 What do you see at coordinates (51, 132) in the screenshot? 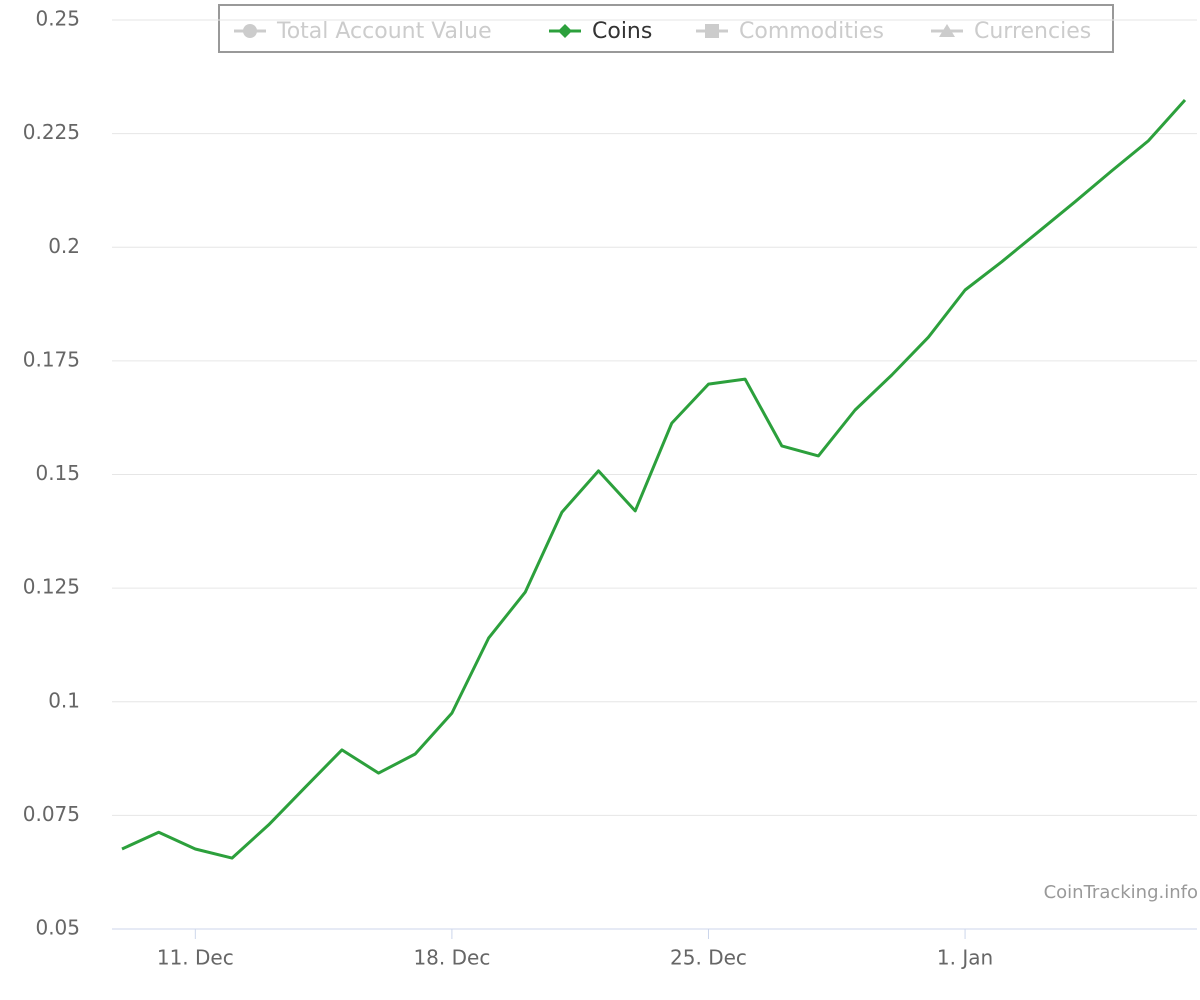
I see `y-tick-label: 0.225` at bounding box center [51, 132].